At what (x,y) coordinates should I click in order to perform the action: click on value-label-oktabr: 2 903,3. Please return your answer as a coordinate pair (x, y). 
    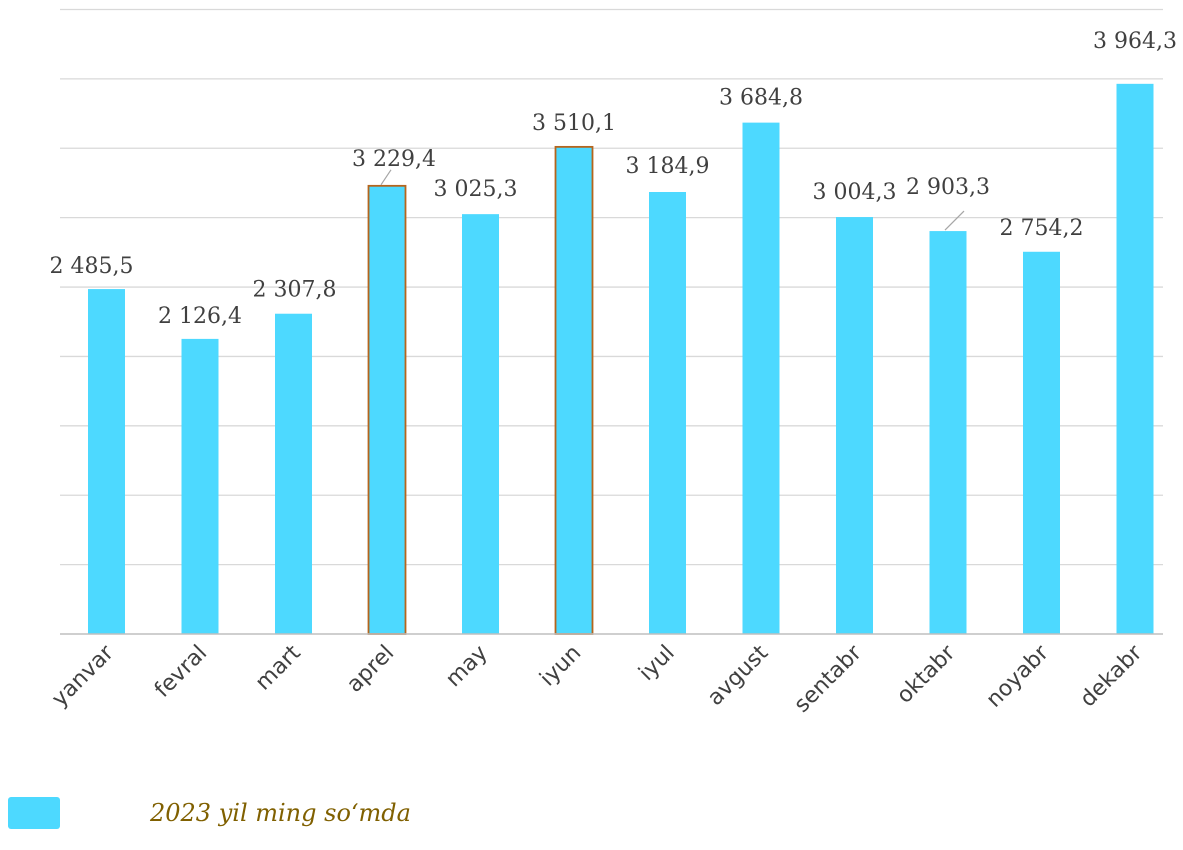
    Looking at the image, I should click on (948, 187).